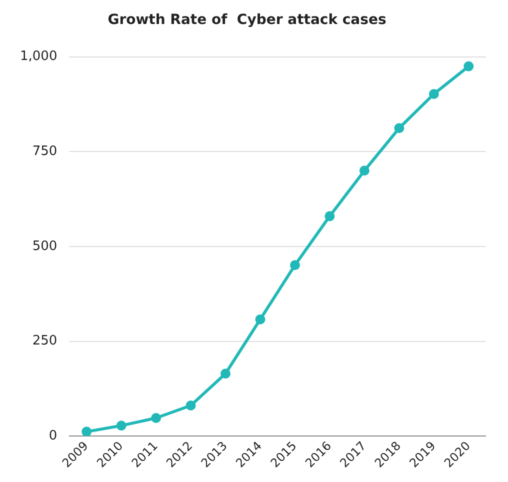 The image size is (508, 482). What do you see at coordinates (45, 246) in the screenshot?
I see `y-tick-label: 500` at bounding box center [45, 246].